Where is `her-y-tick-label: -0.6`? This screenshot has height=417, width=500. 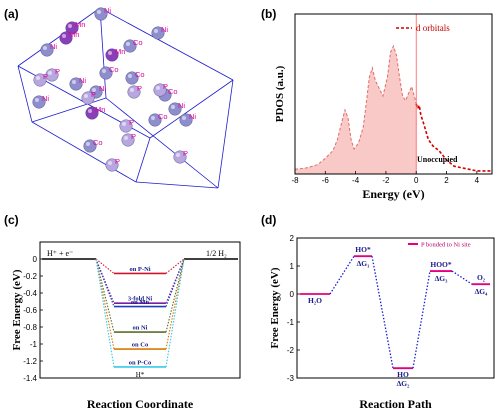
her-y-tick-label: -0.6 is located at coordinates (30, 310).